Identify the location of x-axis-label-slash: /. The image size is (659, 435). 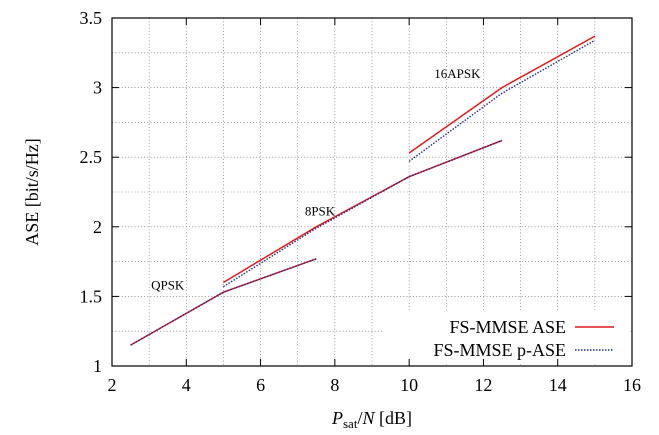
(359, 418).